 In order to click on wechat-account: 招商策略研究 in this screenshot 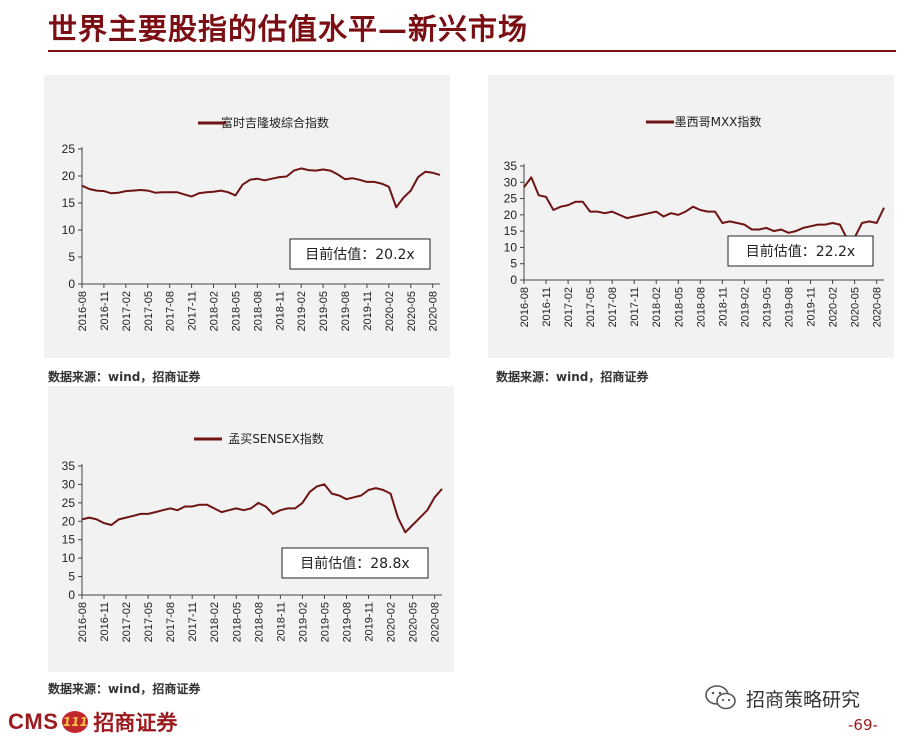, I will do `click(782, 698)`.